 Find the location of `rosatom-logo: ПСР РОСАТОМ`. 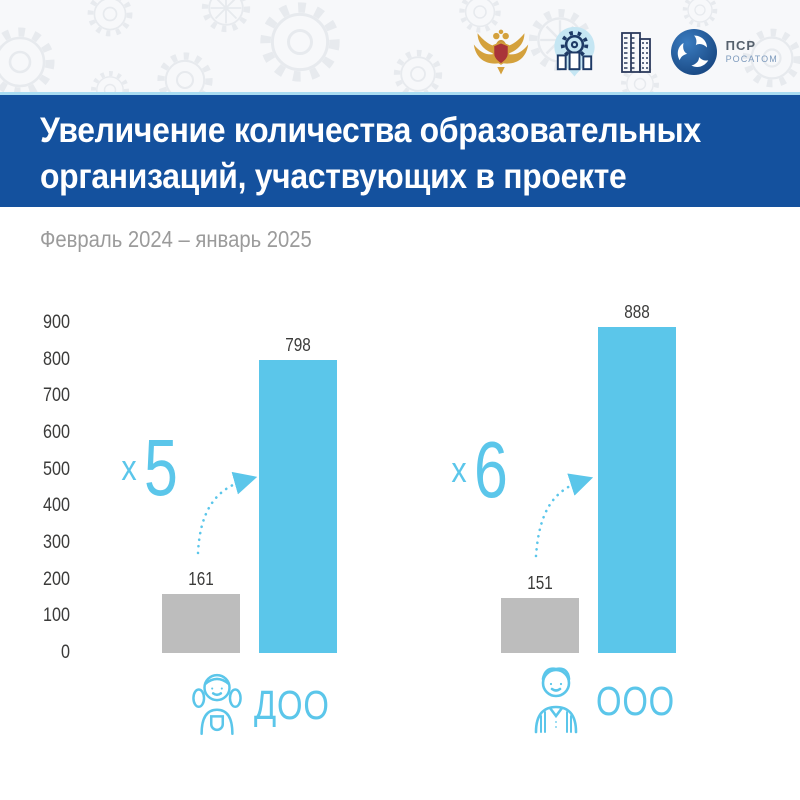

rosatom-logo: ПСР РОСАТОМ is located at coordinates (724, 52).